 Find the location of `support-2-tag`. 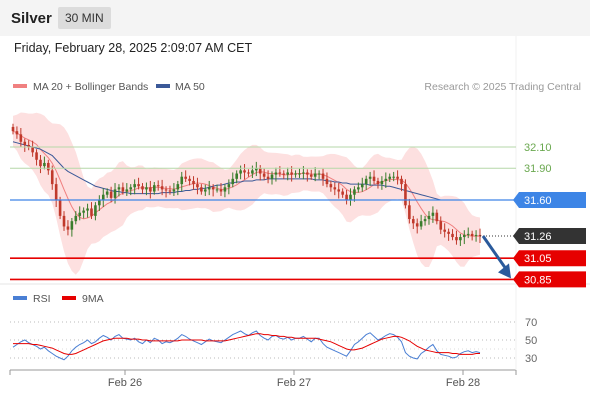

support-2-tag is located at coordinates (549, 279).